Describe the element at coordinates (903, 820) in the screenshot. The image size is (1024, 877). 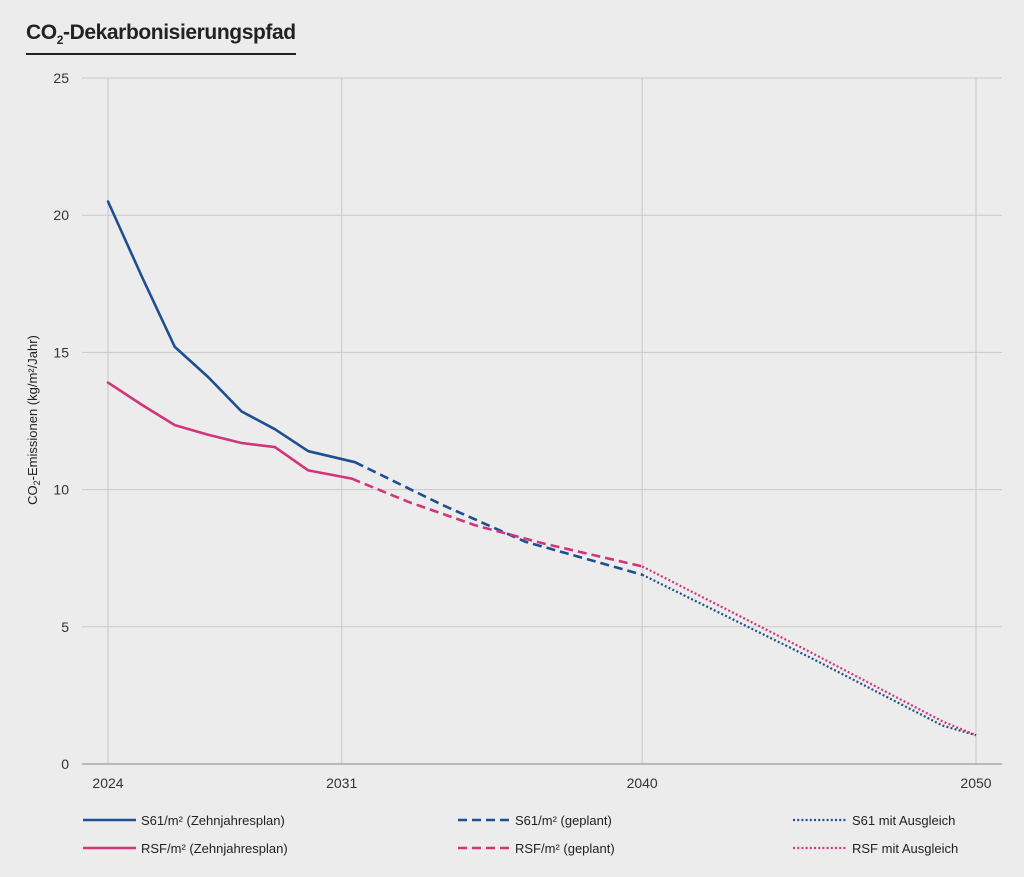
I see `legend-label: S61 mit Ausgleich` at that location.